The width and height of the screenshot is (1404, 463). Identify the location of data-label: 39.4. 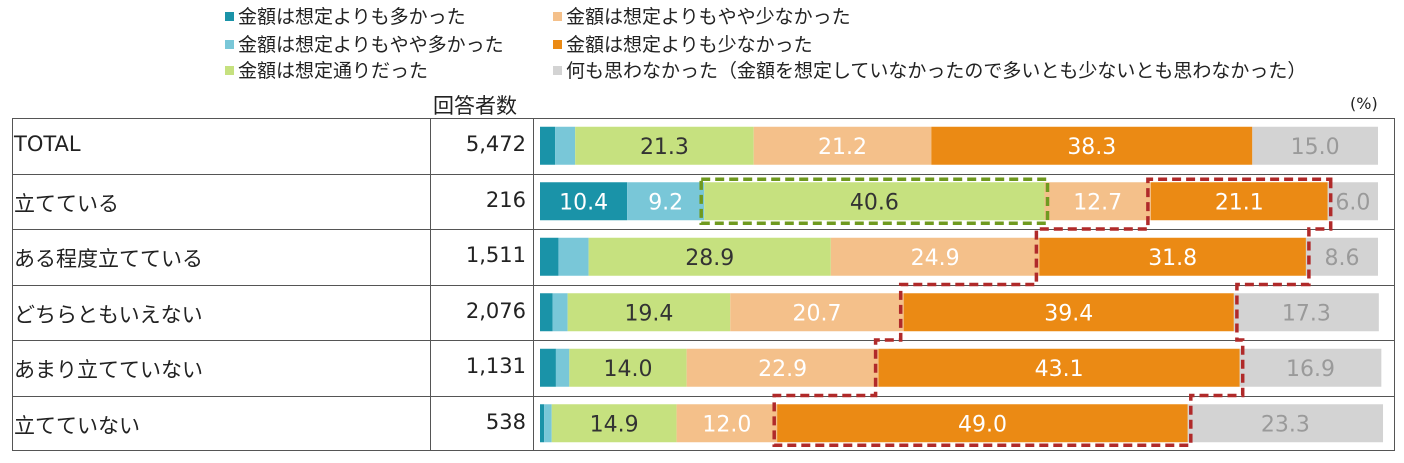
(1068, 313).